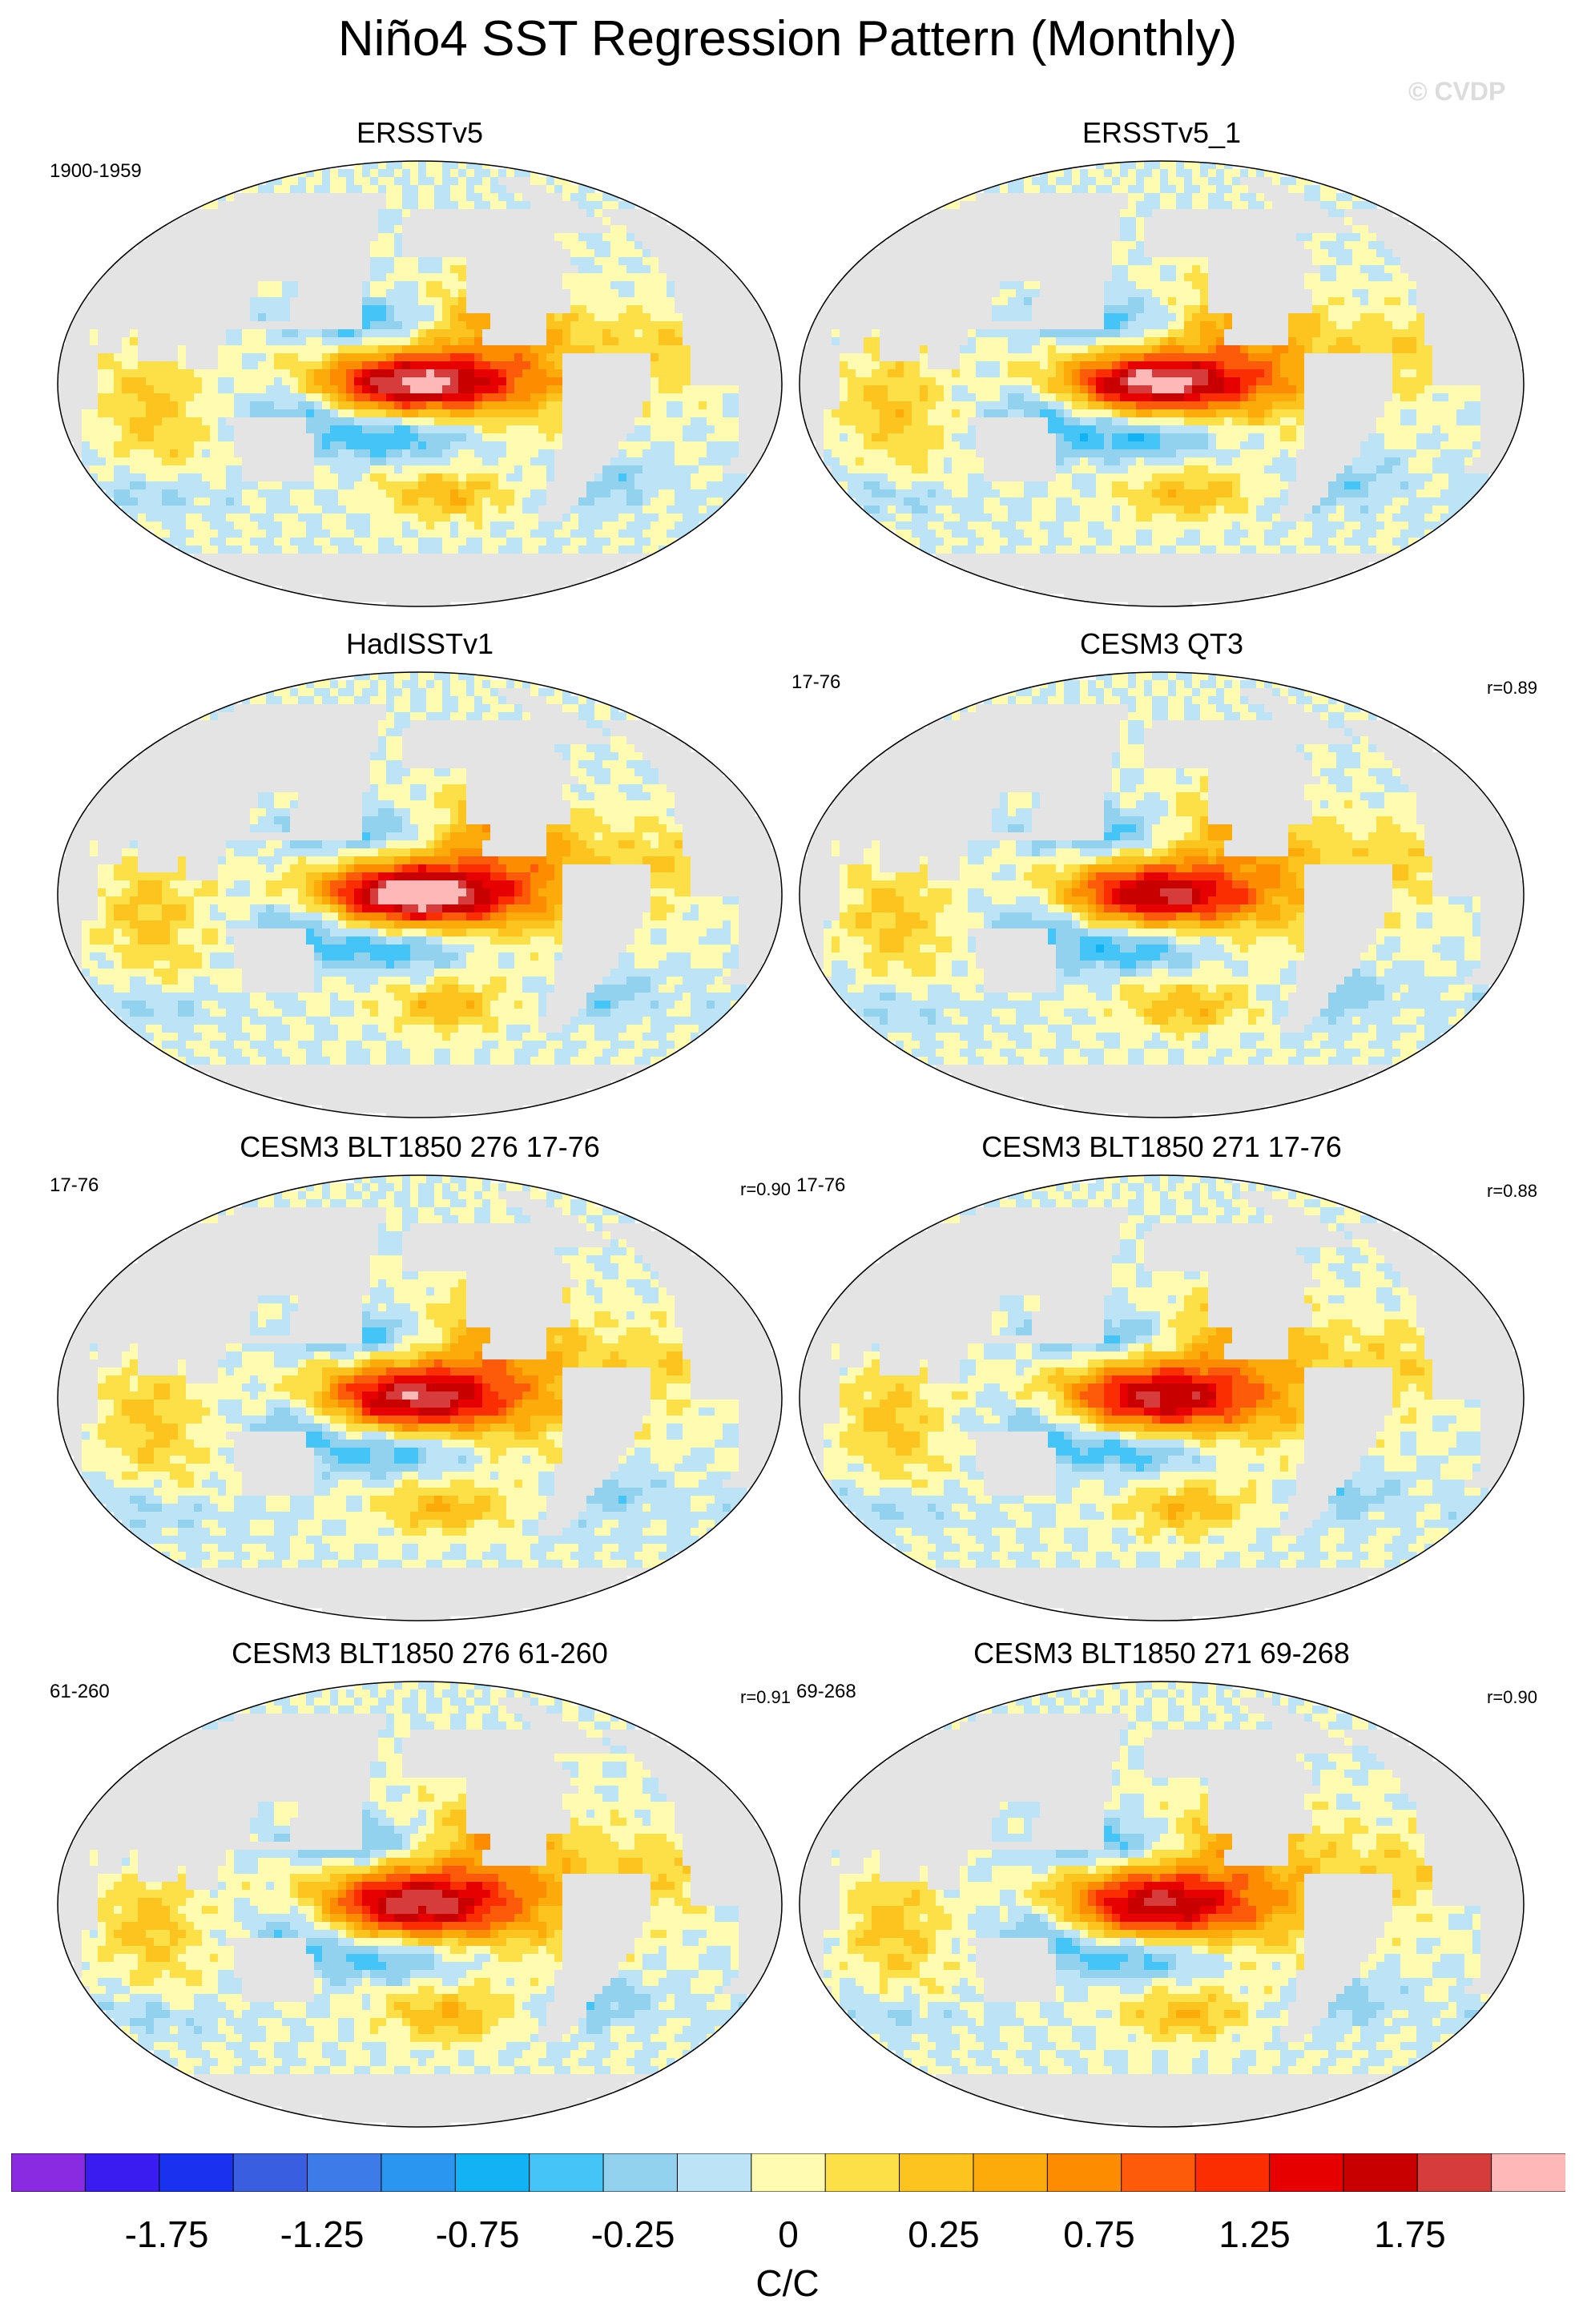 This screenshot has height=2324, width=1575. Describe the element at coordinates (826, 1692) in the screenshot. I see `period-label: 69-268` at that location.